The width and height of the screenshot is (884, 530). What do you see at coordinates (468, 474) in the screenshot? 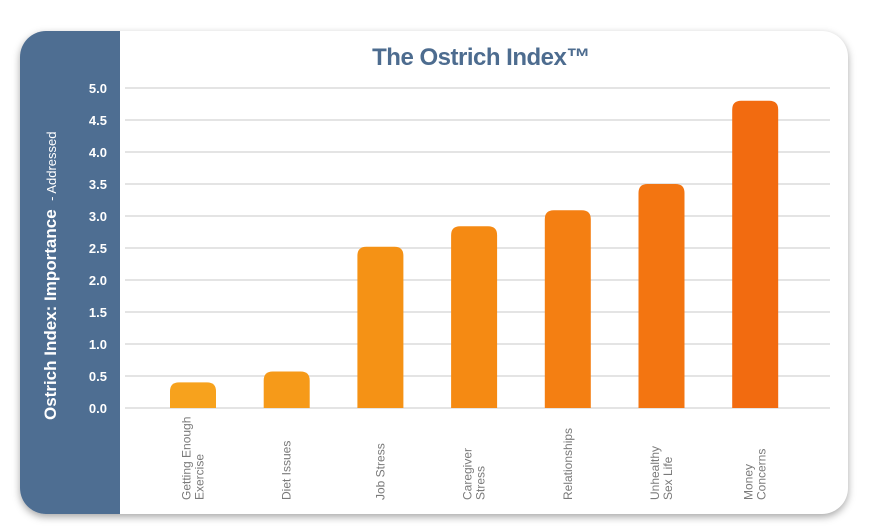
I see `x-tick-label-line: Caregiver` at bounding box center [468, 474].